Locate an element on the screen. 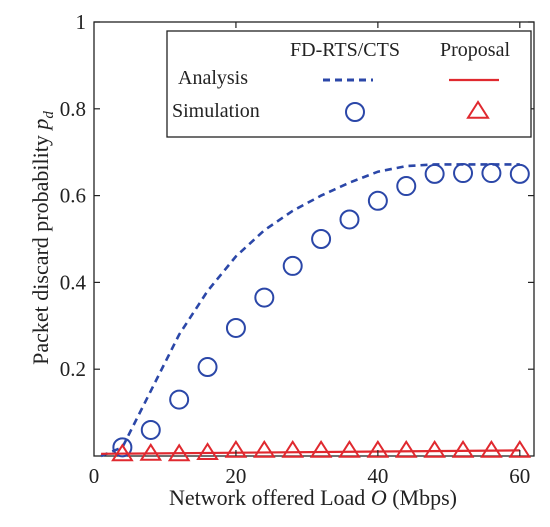 This screenshot has height=527, width=550. y-tick-label: 0.4 is located at coordinates (73, 282).